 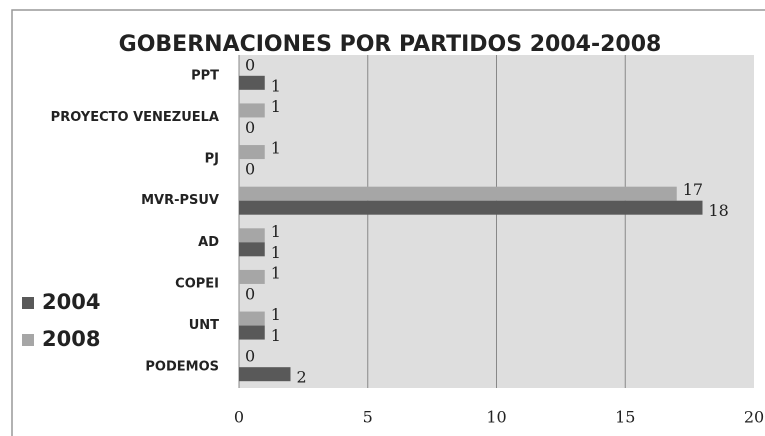 I want to click on y-tick-label: PPT, so click(x=205, y=75).